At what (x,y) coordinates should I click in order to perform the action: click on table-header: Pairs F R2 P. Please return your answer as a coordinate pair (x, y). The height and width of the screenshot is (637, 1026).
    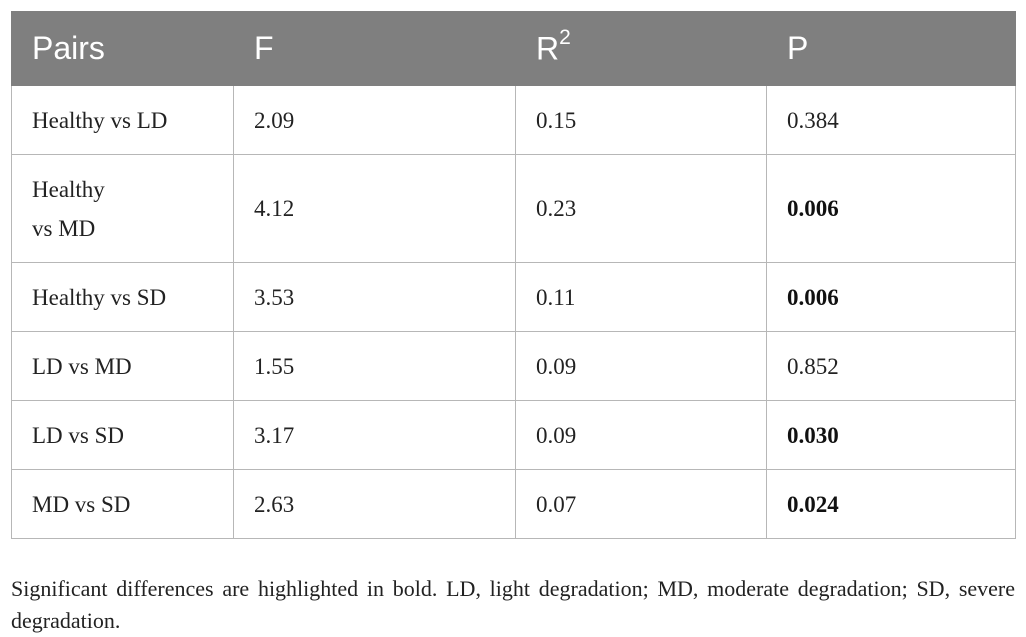
    Looking at the image, I should click on (513, 48).